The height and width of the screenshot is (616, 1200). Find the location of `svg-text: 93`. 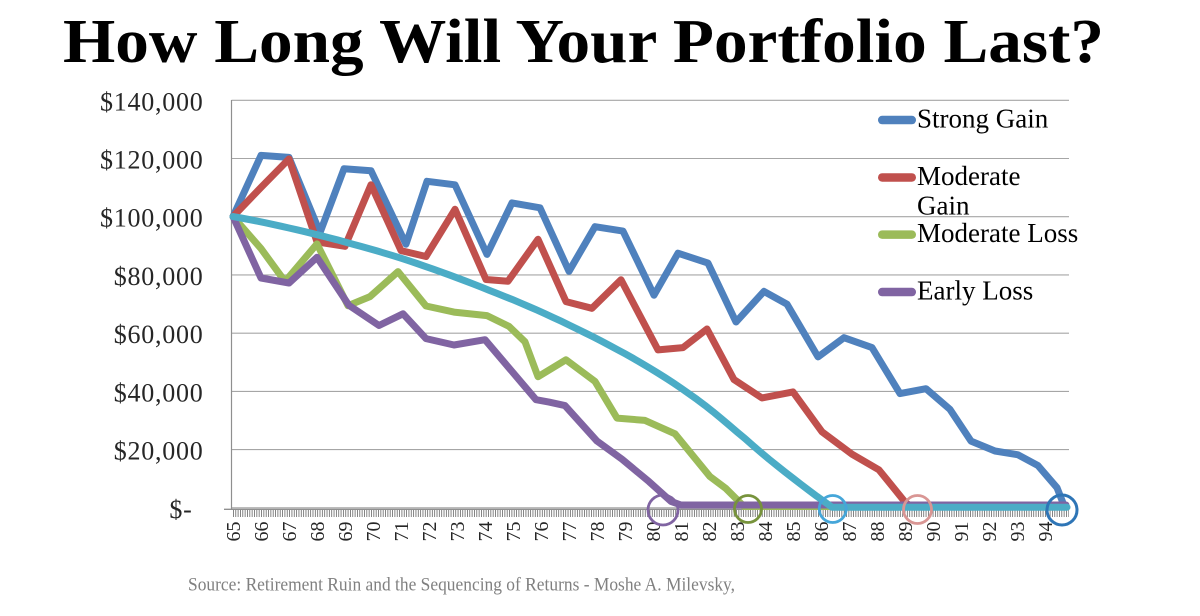

svg-text: 93 is located at coordinates (1018, 532).